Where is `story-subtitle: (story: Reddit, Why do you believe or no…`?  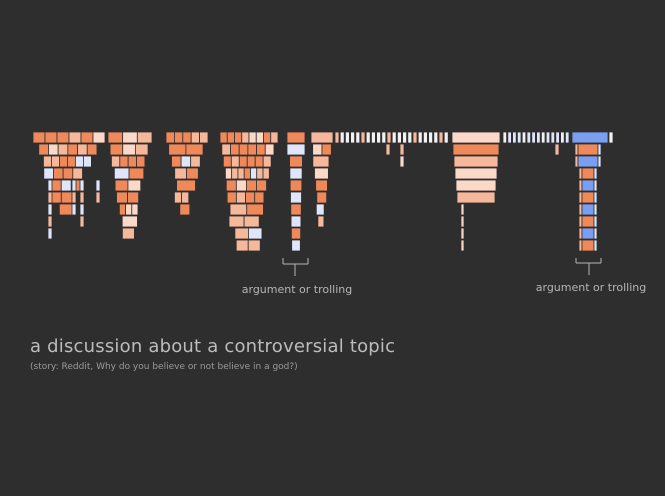 story-subtitle: (story: Reddit, Why do you believe or no… is located at coordinates (164, 367).